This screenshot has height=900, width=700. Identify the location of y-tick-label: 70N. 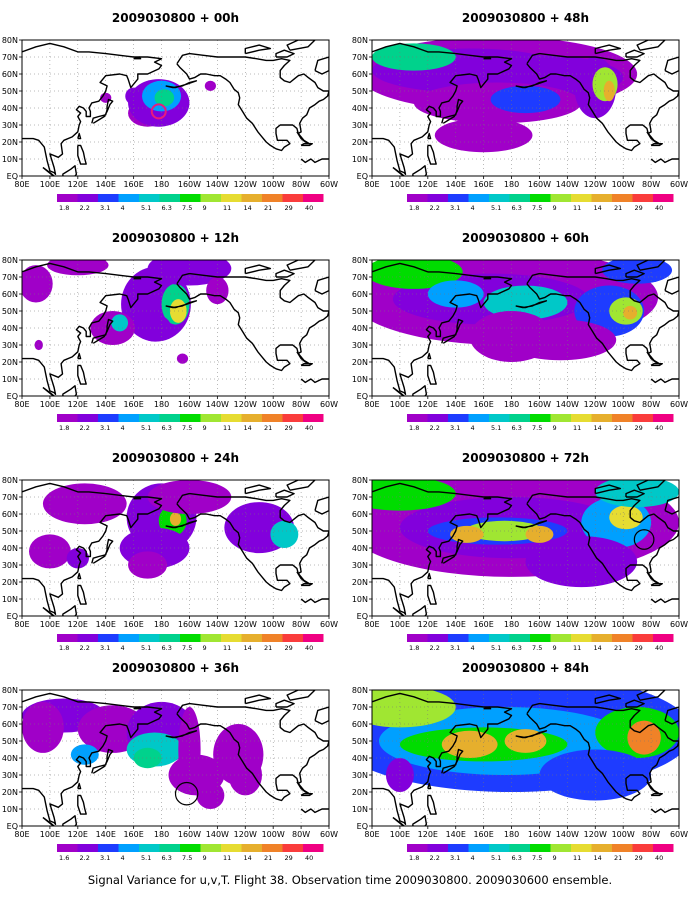
(360, 497).